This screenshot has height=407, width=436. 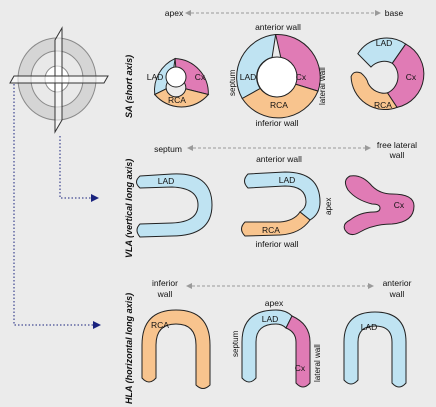 What do you see at coordinates (300, 368) in the screenshot?
I see `hla-mid-cx-label: Cx` at bounding box center [300, 368].